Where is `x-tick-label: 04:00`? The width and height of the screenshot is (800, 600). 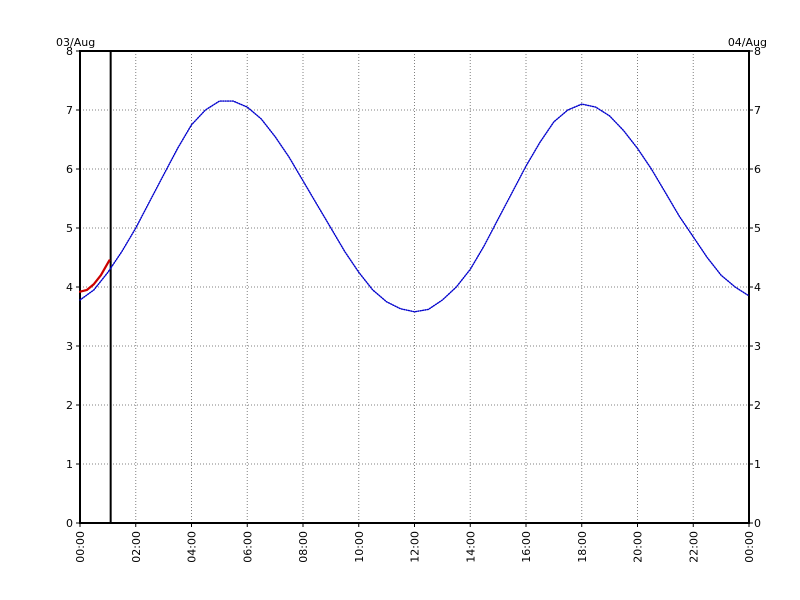 x-tick-label: 04:00 is located at coordinates (192, 547).